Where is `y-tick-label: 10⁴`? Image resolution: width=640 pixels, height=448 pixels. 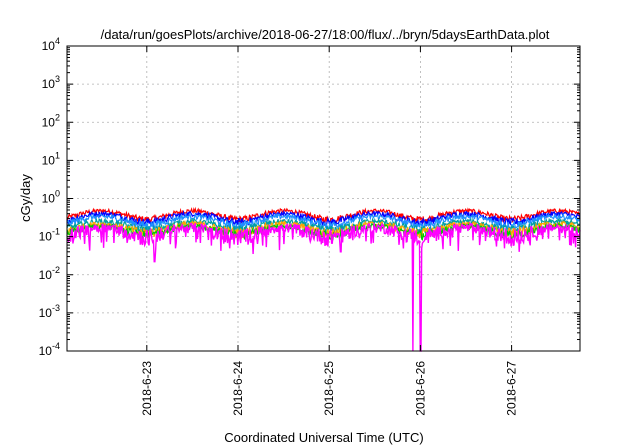
y-tick-label: 10⁴ is located at coordinates (51, 44).